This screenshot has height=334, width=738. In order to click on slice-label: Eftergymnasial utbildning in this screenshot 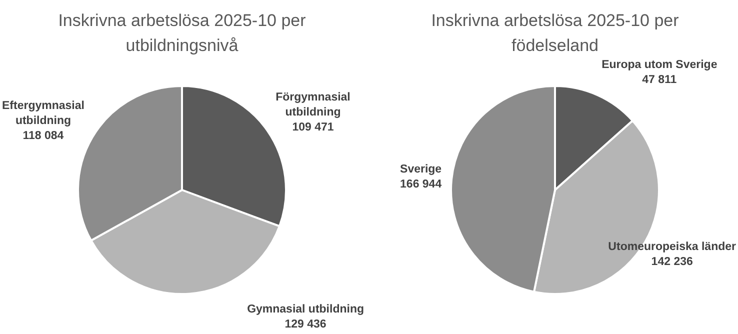, I will do `click(43, 113)`.